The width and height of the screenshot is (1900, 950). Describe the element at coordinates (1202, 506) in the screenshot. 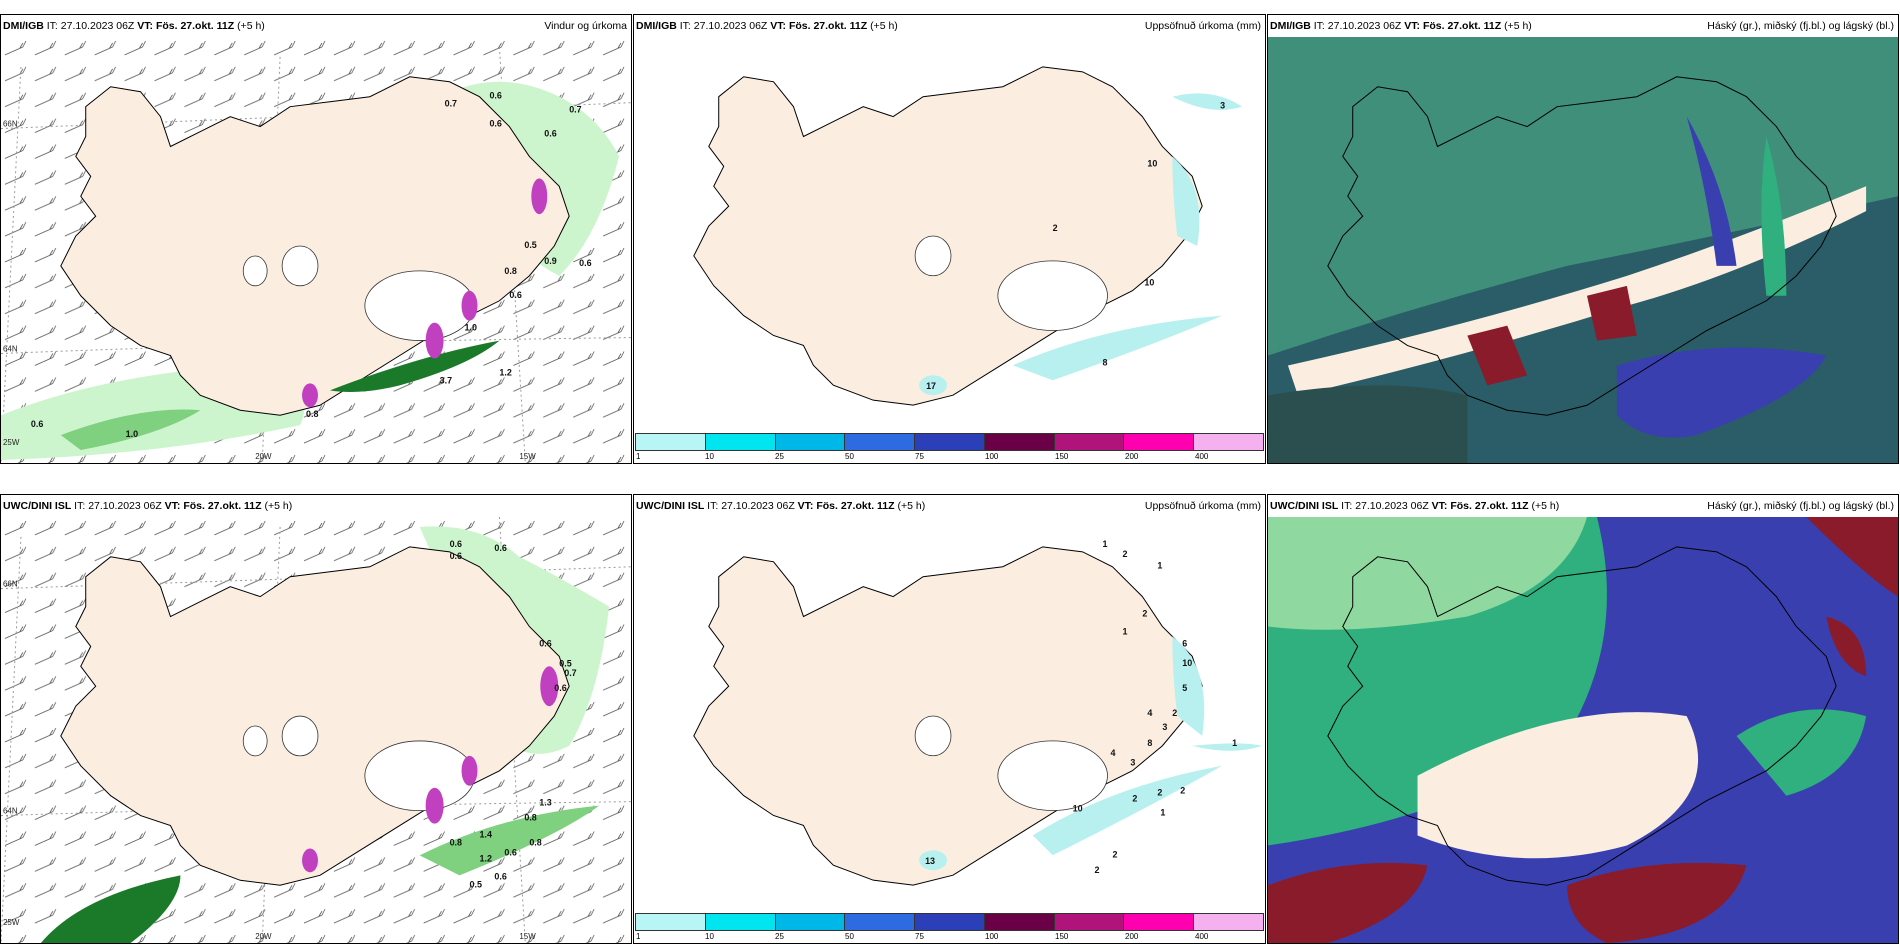

I see `product-title: Uppsöfnuð úrkoma (mm)` at that location.